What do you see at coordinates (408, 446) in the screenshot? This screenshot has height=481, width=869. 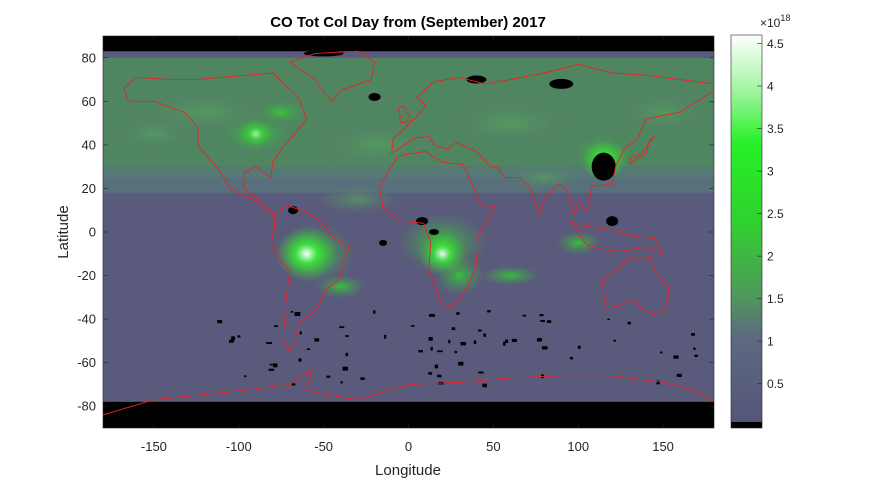 I see `x-tick-label: 0` at bounding box center [408, 446].